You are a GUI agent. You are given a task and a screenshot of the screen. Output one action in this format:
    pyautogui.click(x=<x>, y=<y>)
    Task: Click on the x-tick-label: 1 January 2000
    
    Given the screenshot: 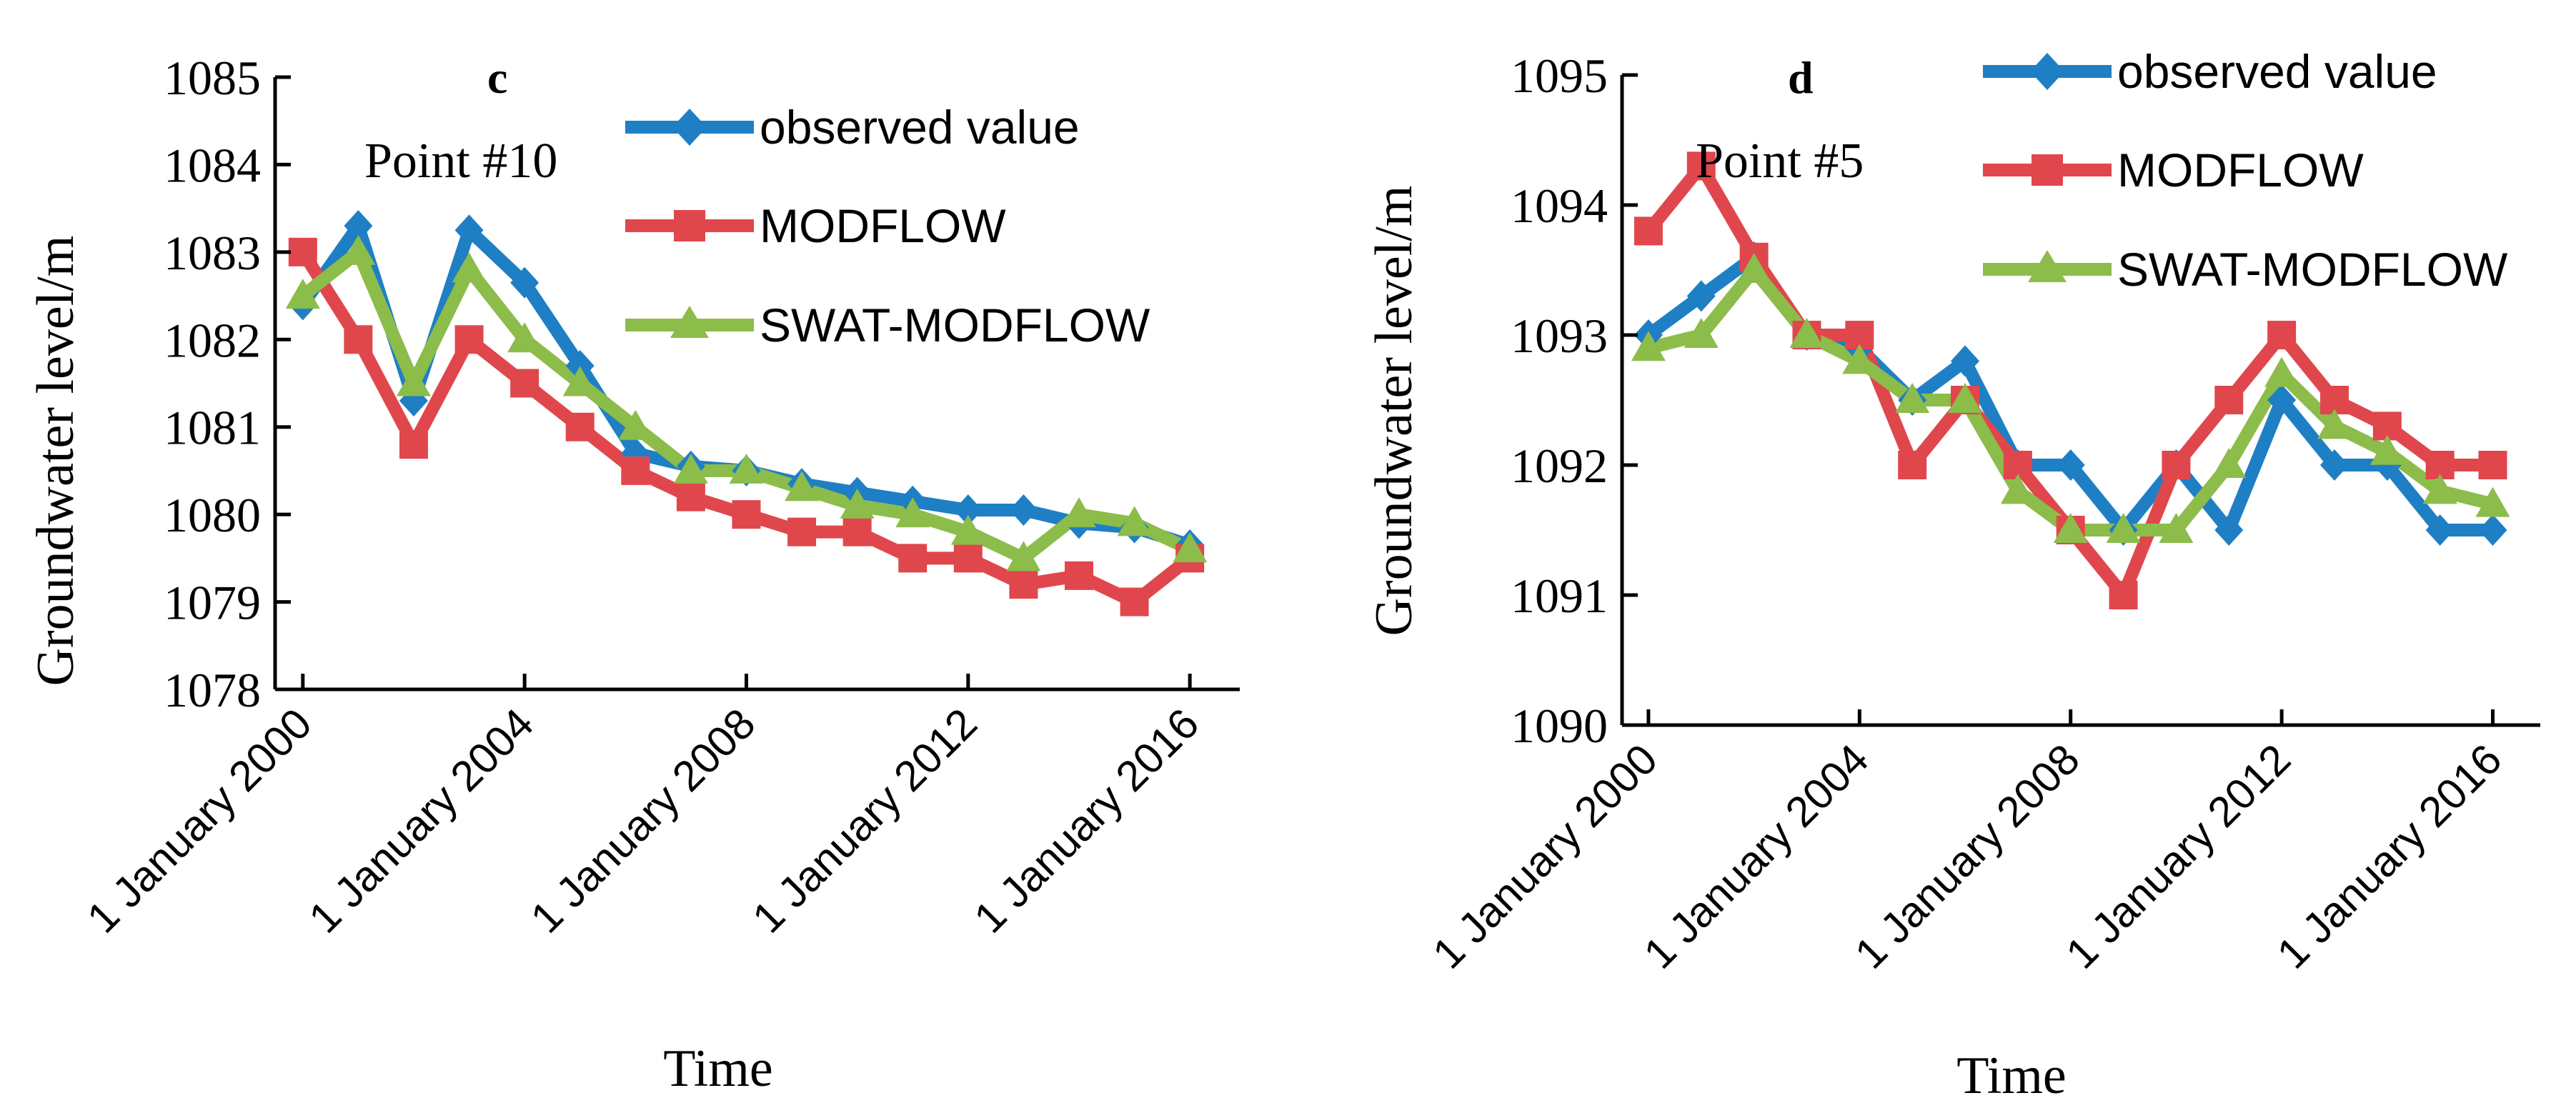 What is the action you would take?
    pyautogui.click(x=1544, y=856)
    